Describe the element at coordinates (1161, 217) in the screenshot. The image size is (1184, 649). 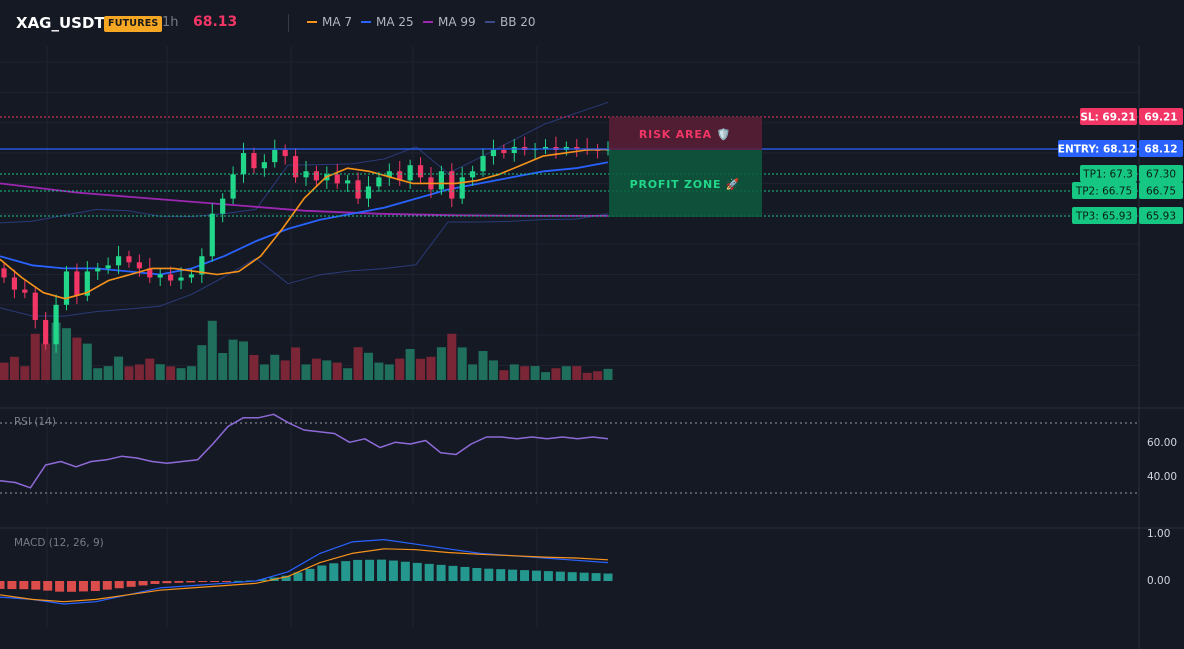
I see `tp3-axis-value: 65.93` at that location.